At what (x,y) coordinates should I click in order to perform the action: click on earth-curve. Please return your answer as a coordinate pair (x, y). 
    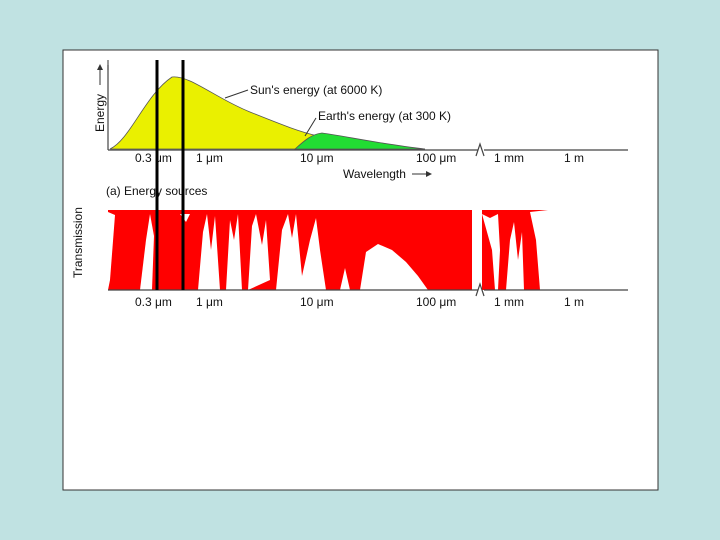
    Looking at the image, I should click on (359, 141).